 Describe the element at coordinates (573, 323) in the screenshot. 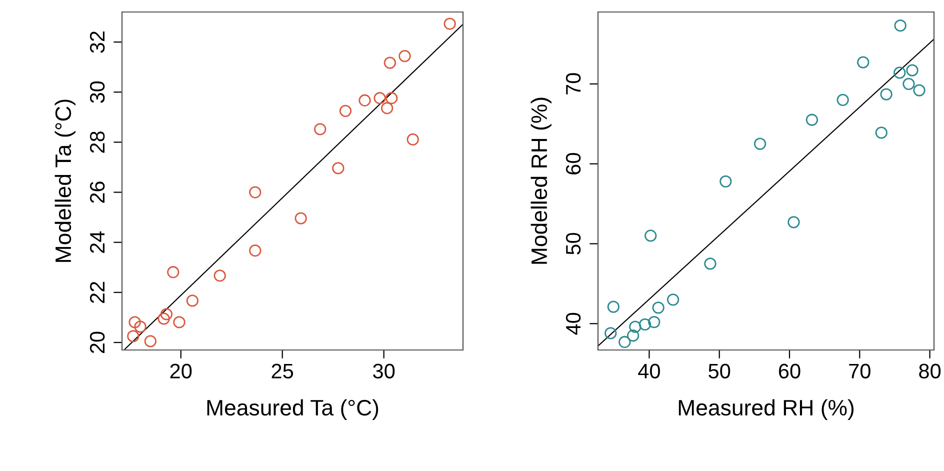

I see `y-tick-label: 40` at that location.